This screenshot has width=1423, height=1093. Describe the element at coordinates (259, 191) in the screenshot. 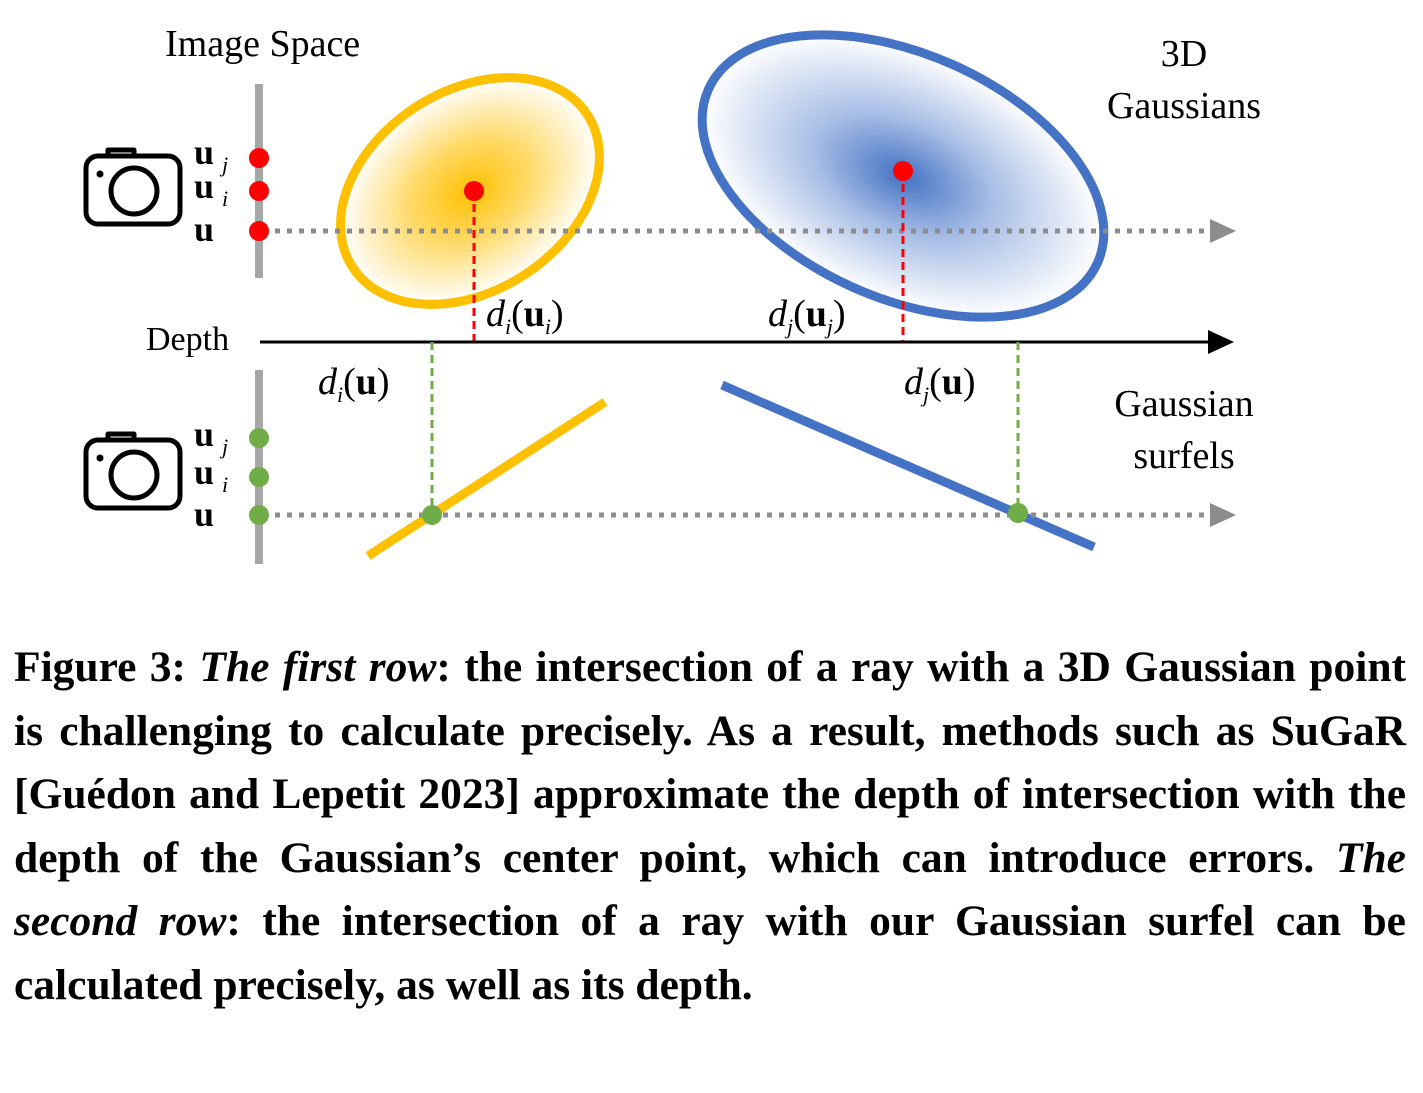

I see `pixel-dot-ui-top` at that location.